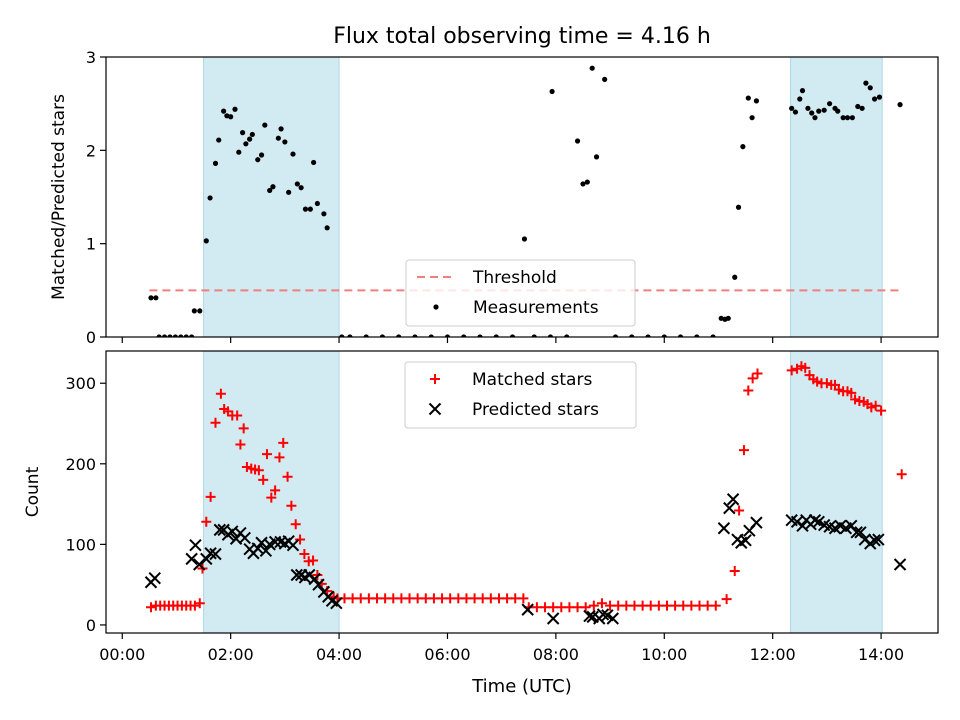 The height and width of the screenshot is (720, 960). What do you see at coordinates (435, 379) in the screenshot?
I see `legend-matched-swatch` at bounding box center [435, 379].